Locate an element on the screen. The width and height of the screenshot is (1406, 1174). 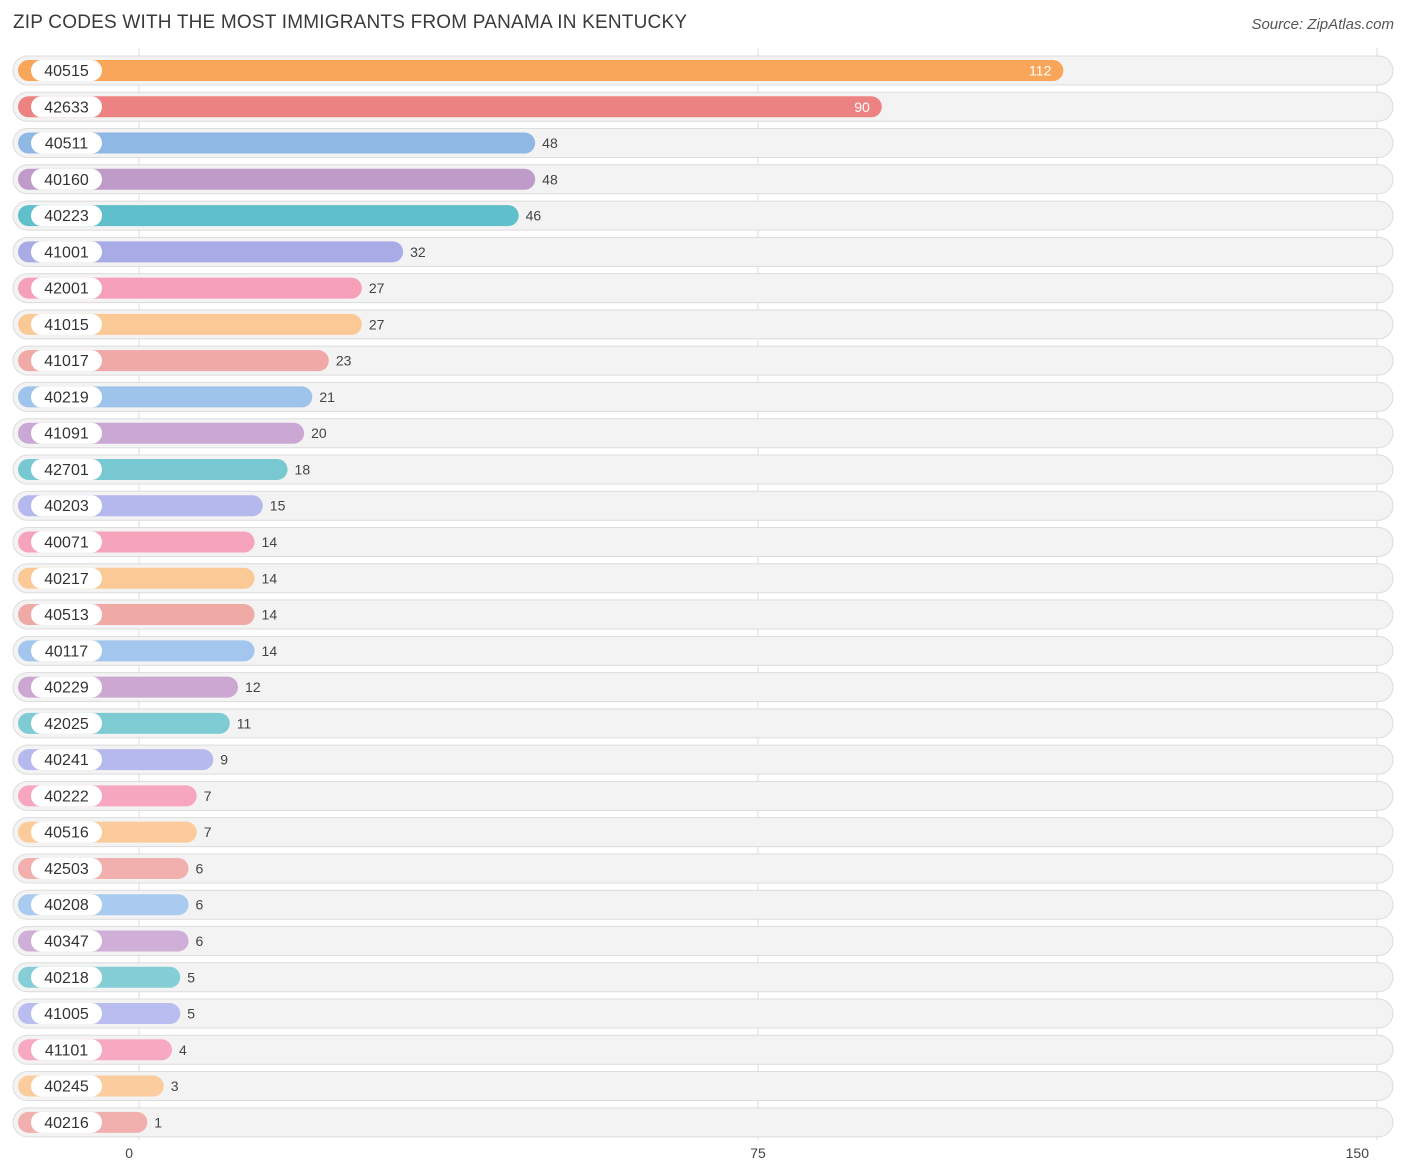
category-label: 40071 is located at coordinates (66, 543).